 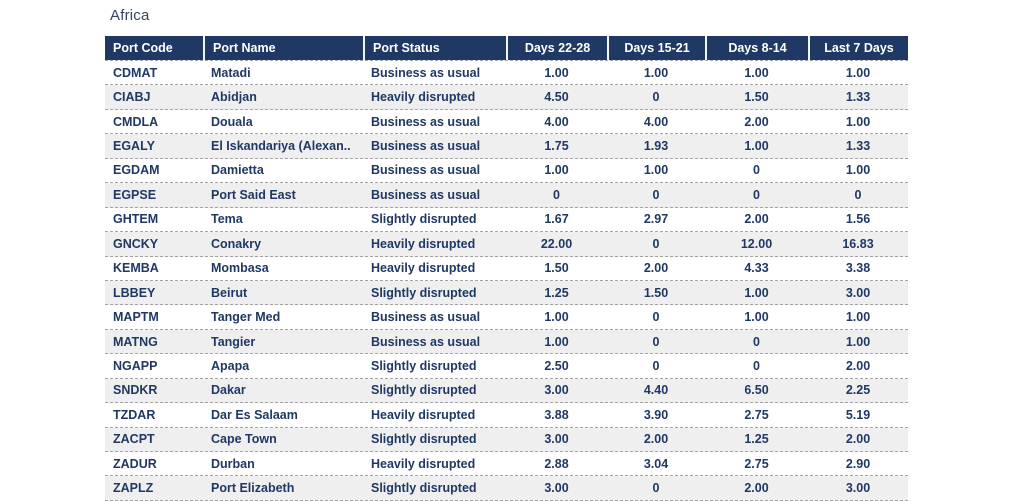 What do you see at coordinates (136, 317) in the screenshot?
I see `cell-port-code: MAPTM` at bounding box center [136, 317].